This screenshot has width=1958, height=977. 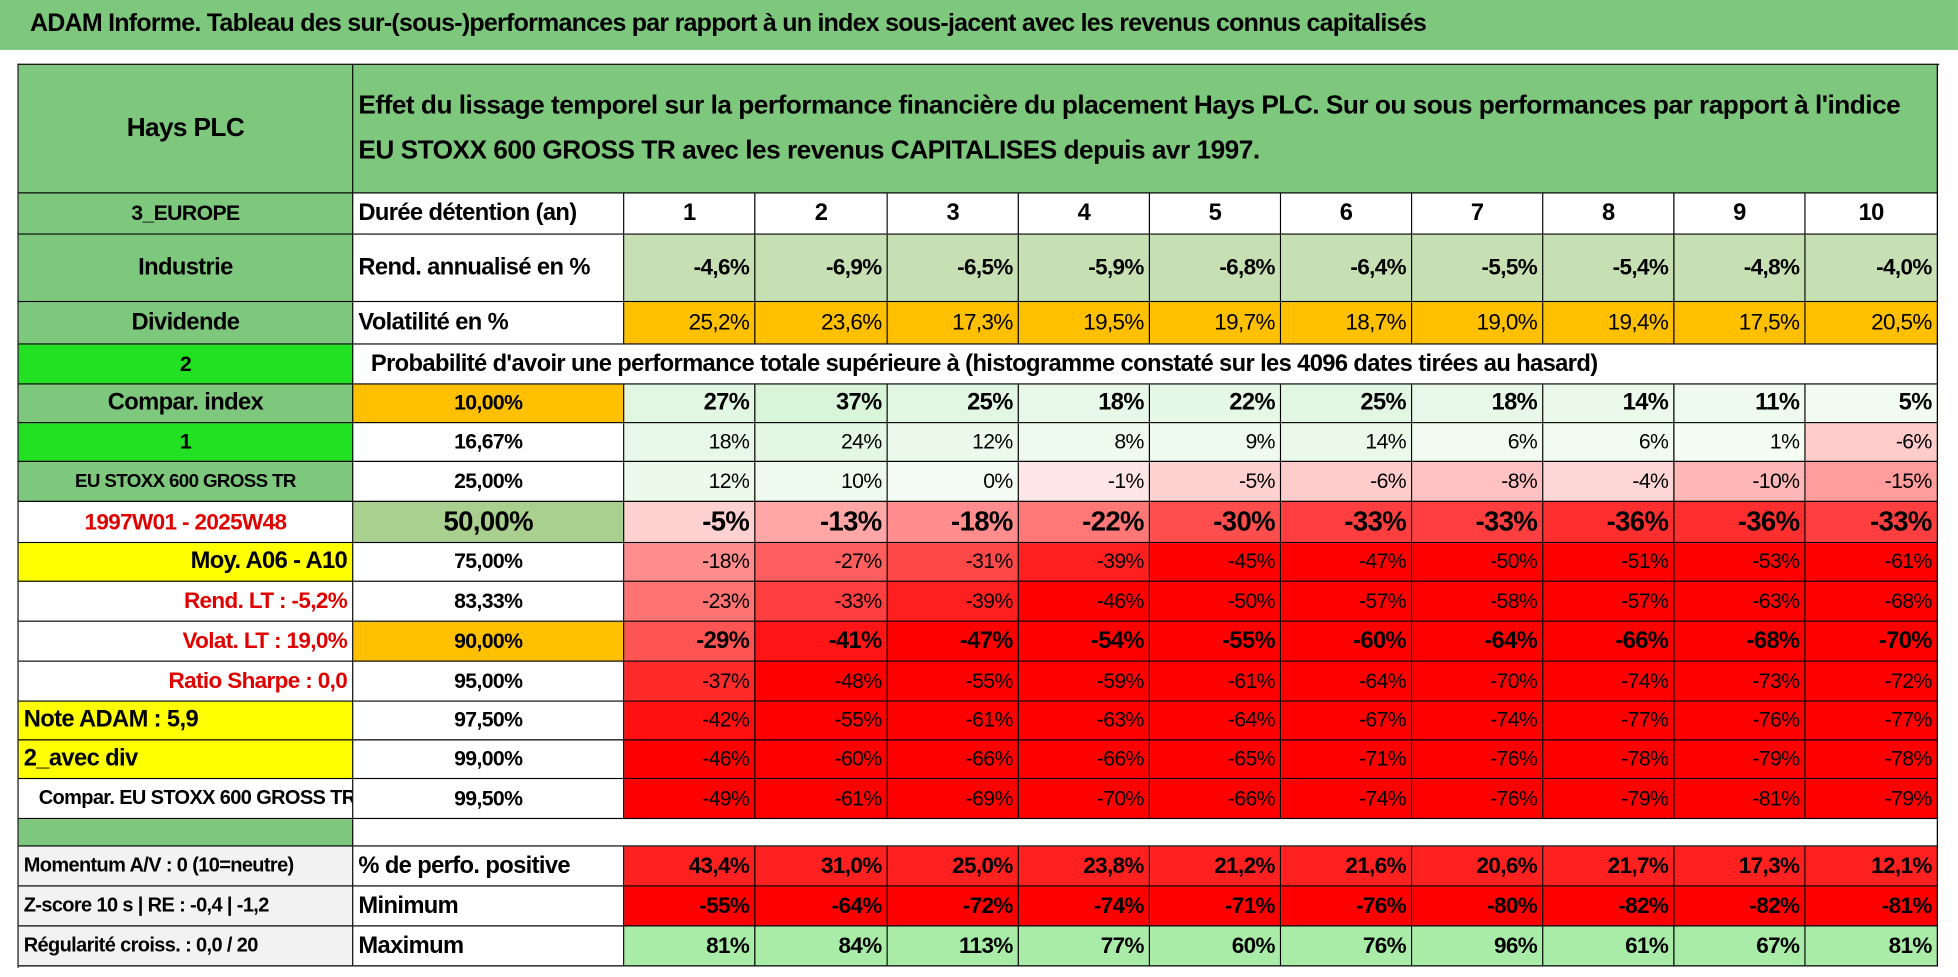 I want to click on column-header: 7, so click(x=1478, y=214).